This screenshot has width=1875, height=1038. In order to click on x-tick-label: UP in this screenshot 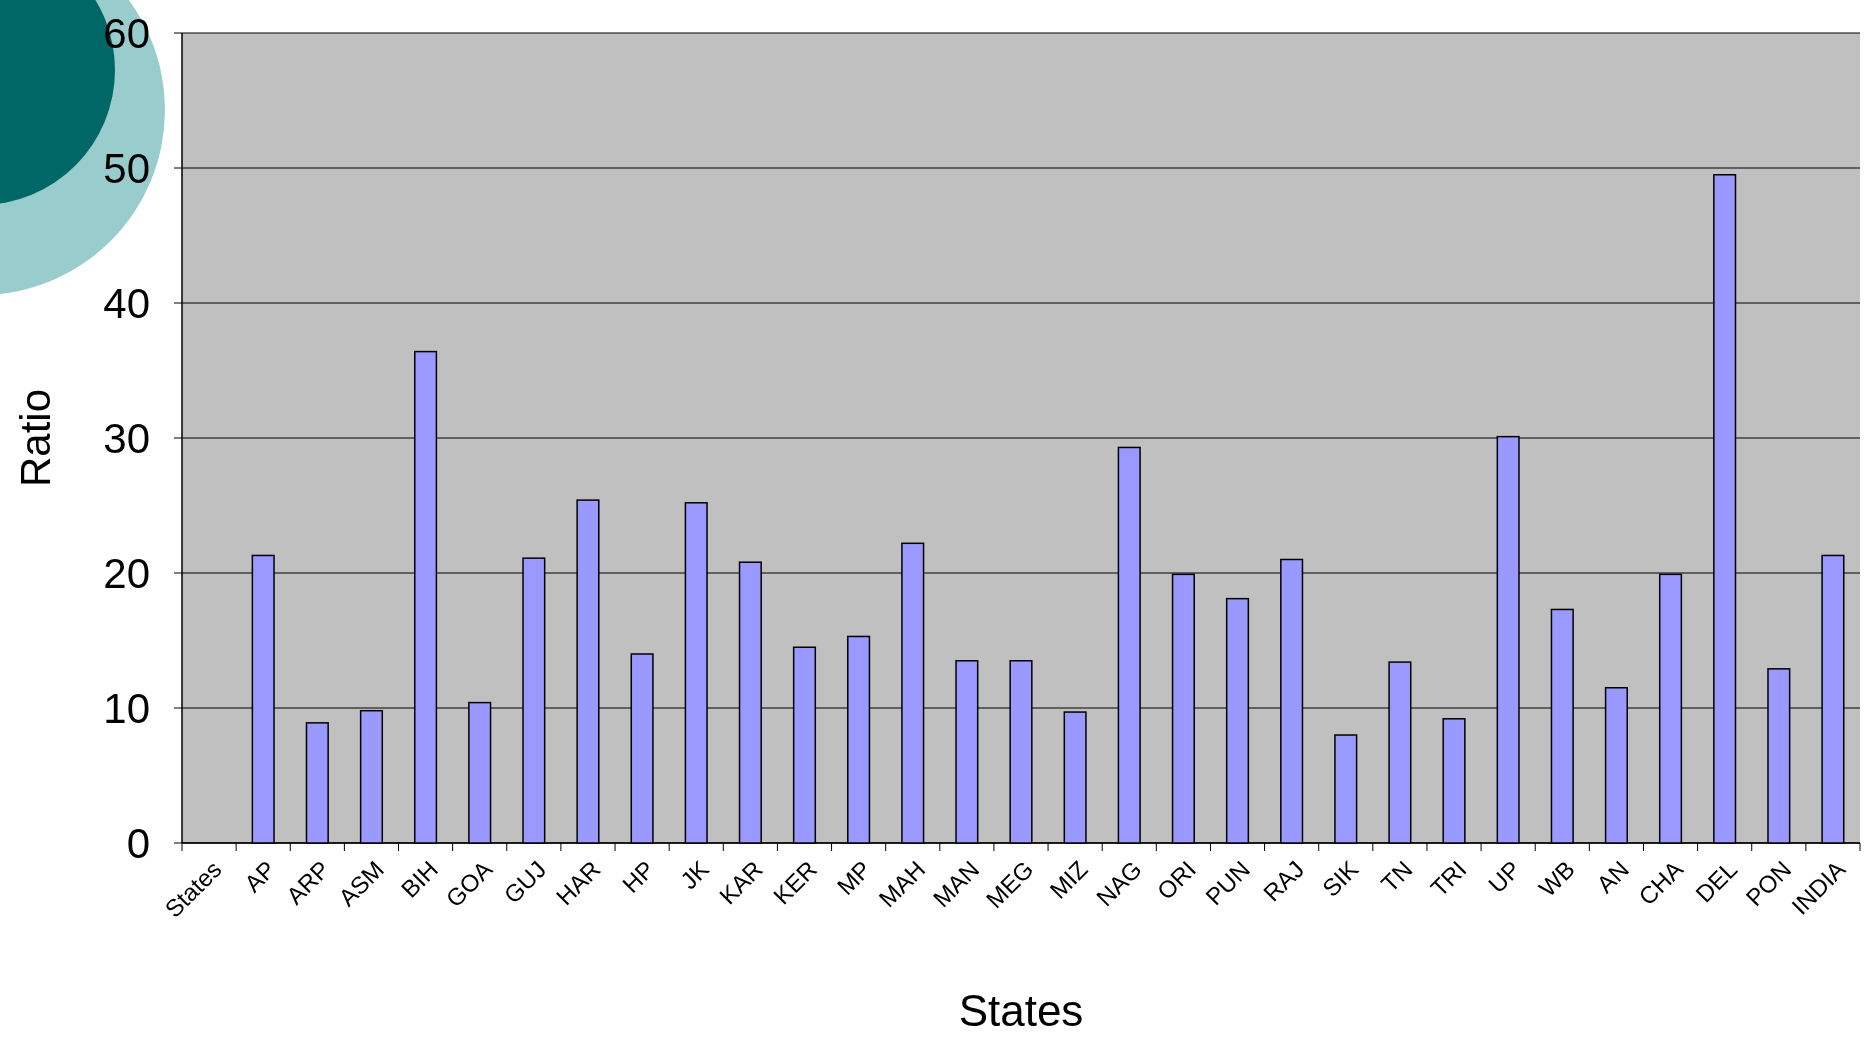, I will do `click(1504, 877)`.